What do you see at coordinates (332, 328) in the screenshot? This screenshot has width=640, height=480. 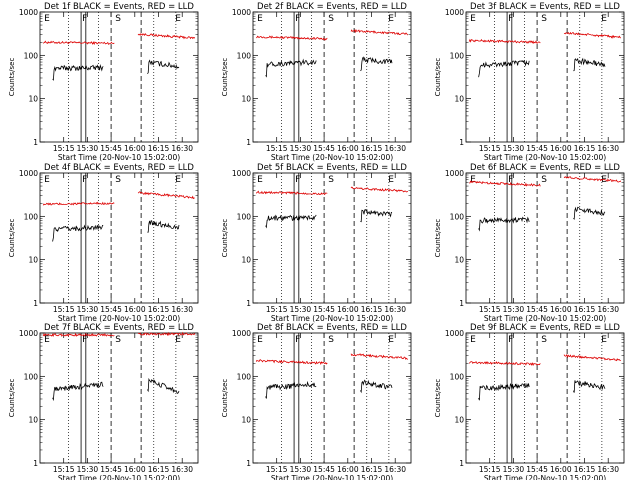 I see `panel-title: Det 8f BLACK = Events, RED = LLD` at bounding box center [332, 328].